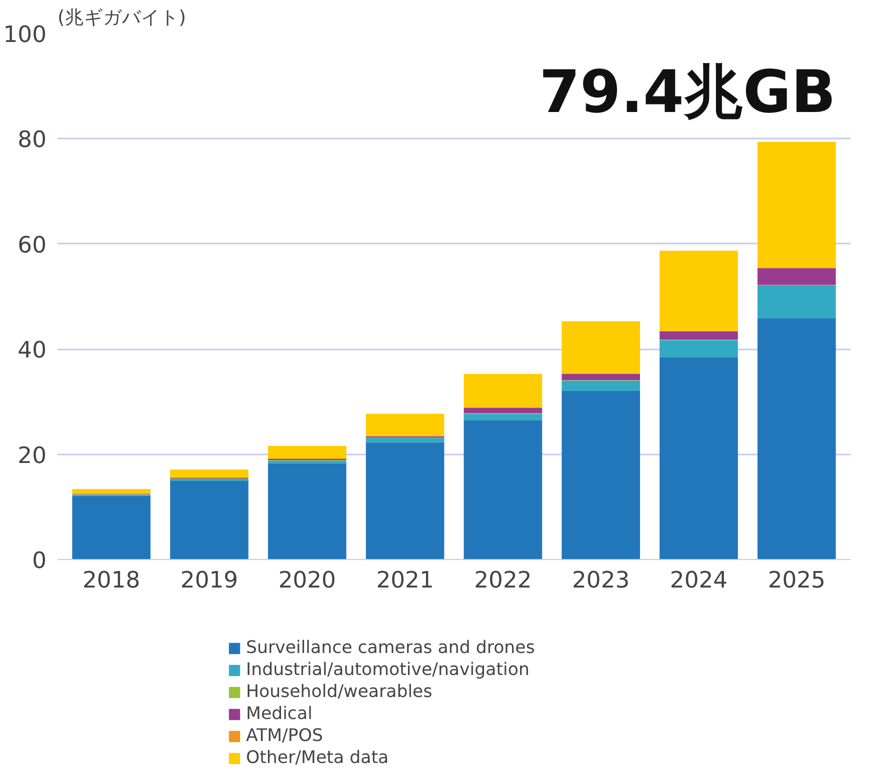 The height and width of the screenshot is (774, 886). What do you see at coordinates (307, 581) in the screenshot?
I see `x-tick-label: 2020` at bounding box center [307, 581].